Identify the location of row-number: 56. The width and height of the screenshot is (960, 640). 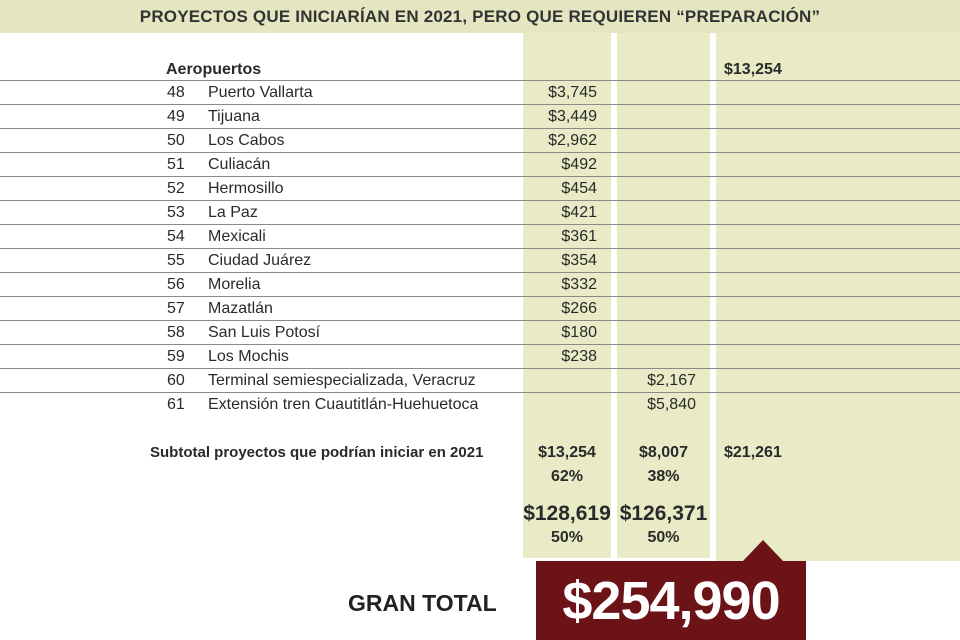
(176, 284).